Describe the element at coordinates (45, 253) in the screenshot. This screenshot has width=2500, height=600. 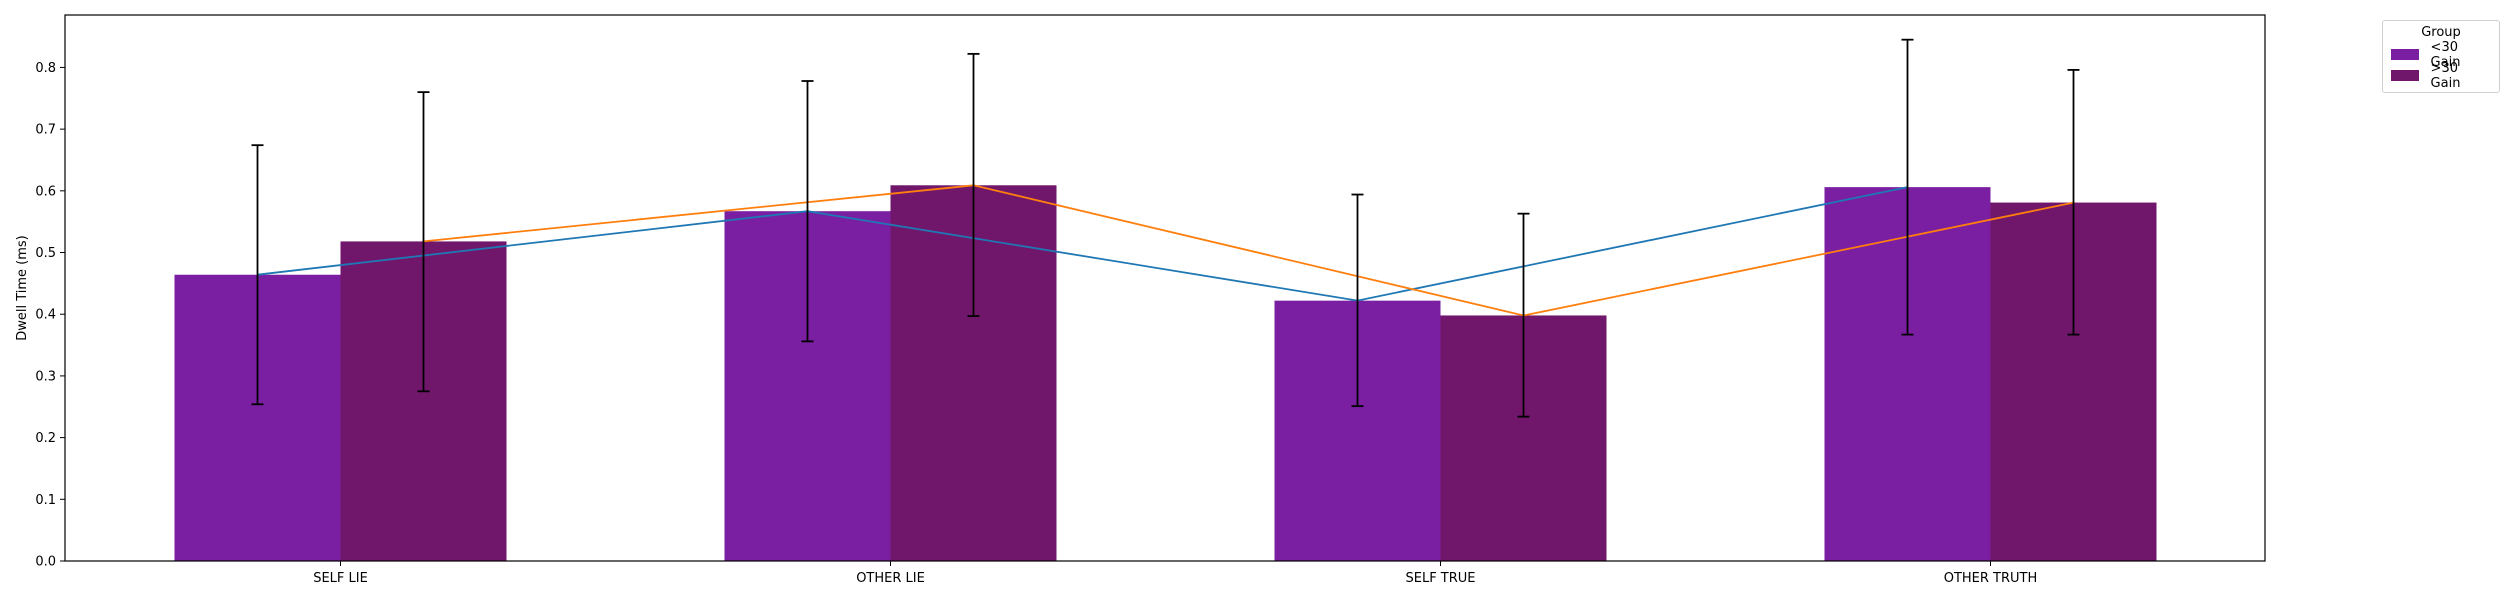
I see `y-tick-label-5: 0.5` at that location.